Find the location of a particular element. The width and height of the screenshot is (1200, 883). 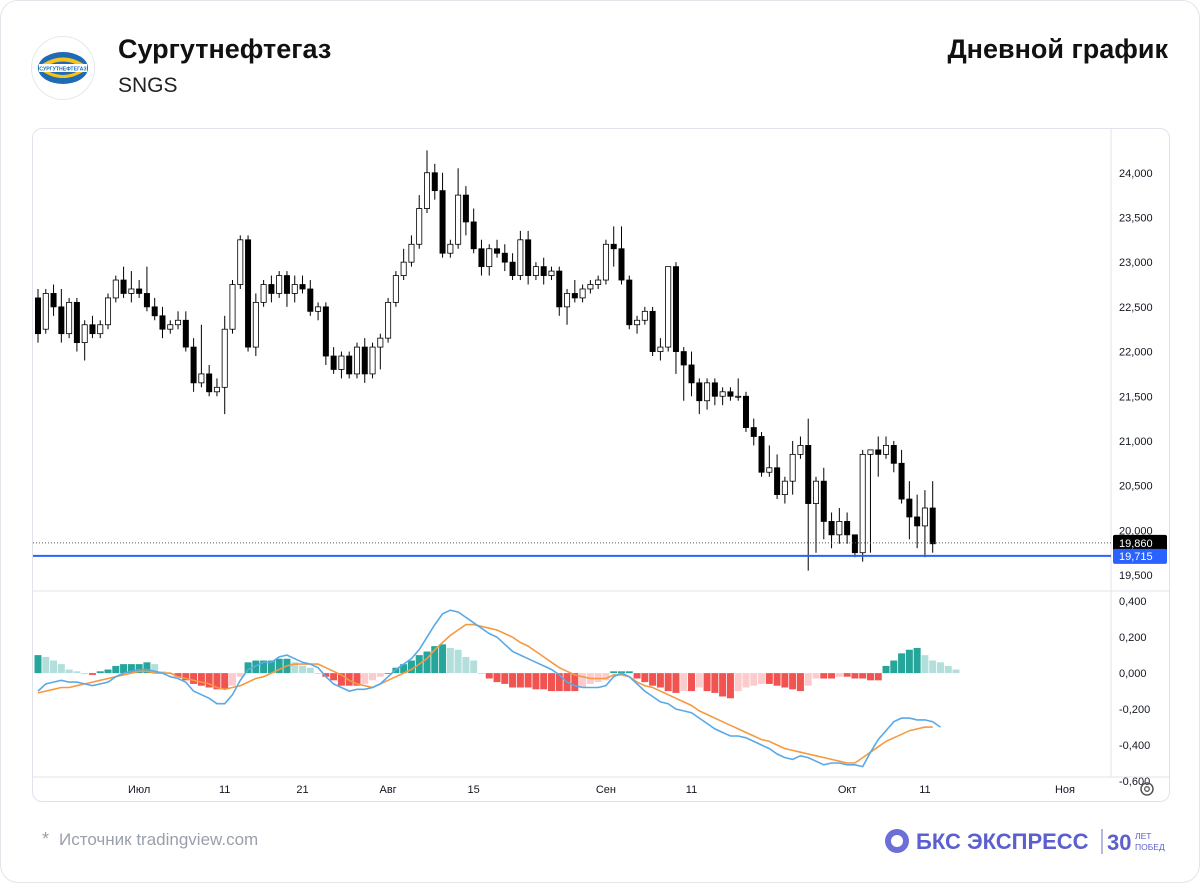

brand-anniversary: 30 is located at coordinates (1119, 842).